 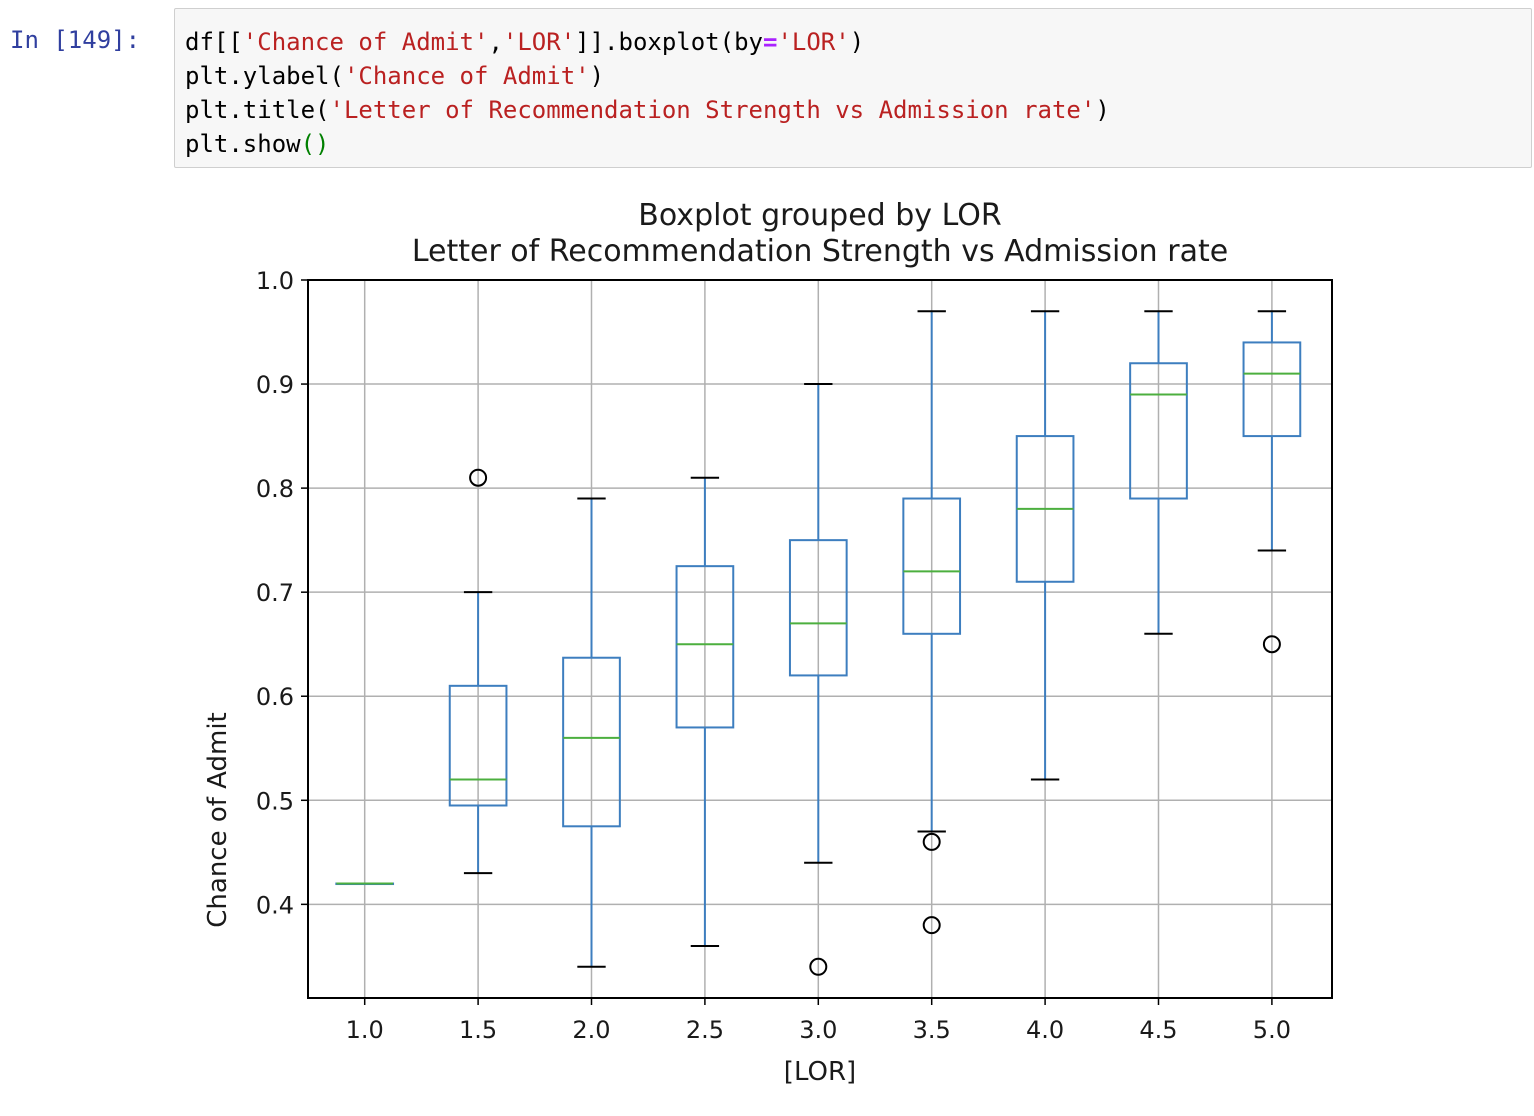 I want to click on y-tick-label: 0.6, so click(x=275, y=697).